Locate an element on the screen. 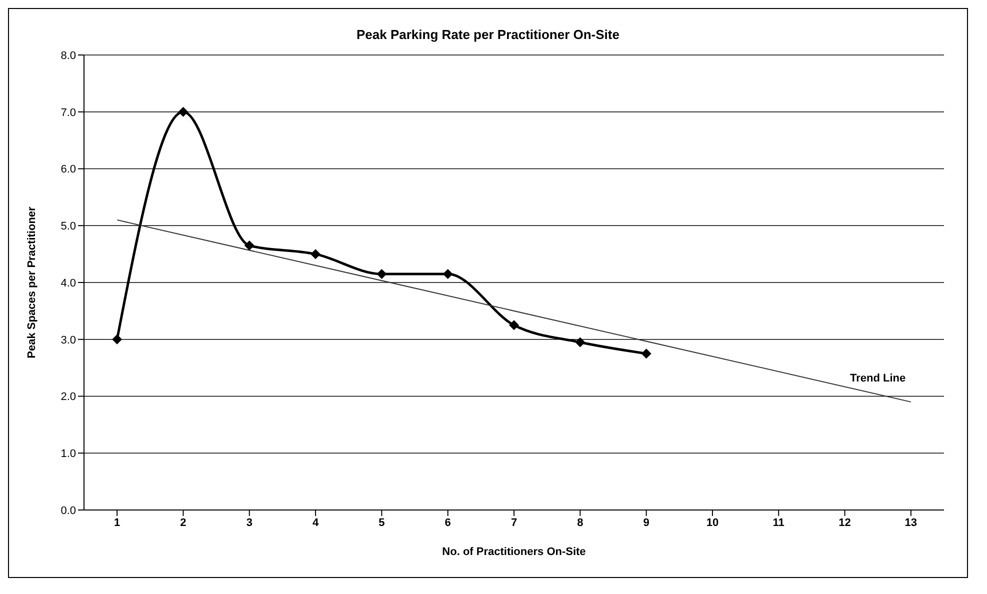 The width and height of the screenshot is (987, 594). chart-title: Peak Parking Rate per Practitioner On-Site is located at coordinates (488, 35).